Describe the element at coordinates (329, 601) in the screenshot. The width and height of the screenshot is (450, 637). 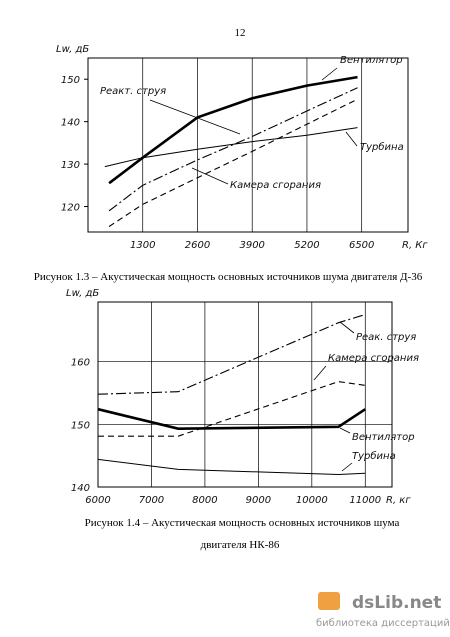
I see `logo-icon` at that location.